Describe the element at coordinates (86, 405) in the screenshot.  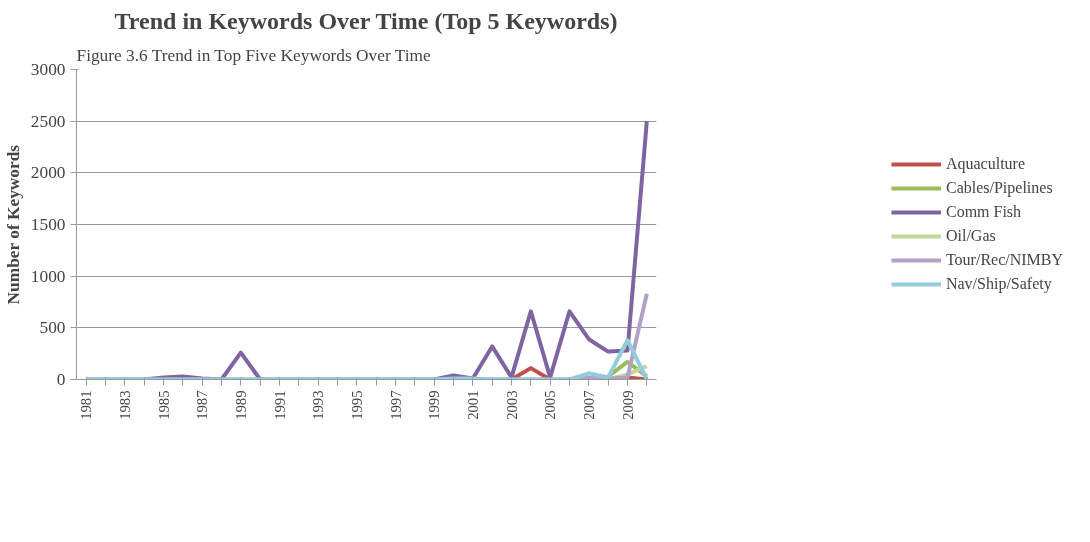
I see `x-tick-label: 1981` at that location.